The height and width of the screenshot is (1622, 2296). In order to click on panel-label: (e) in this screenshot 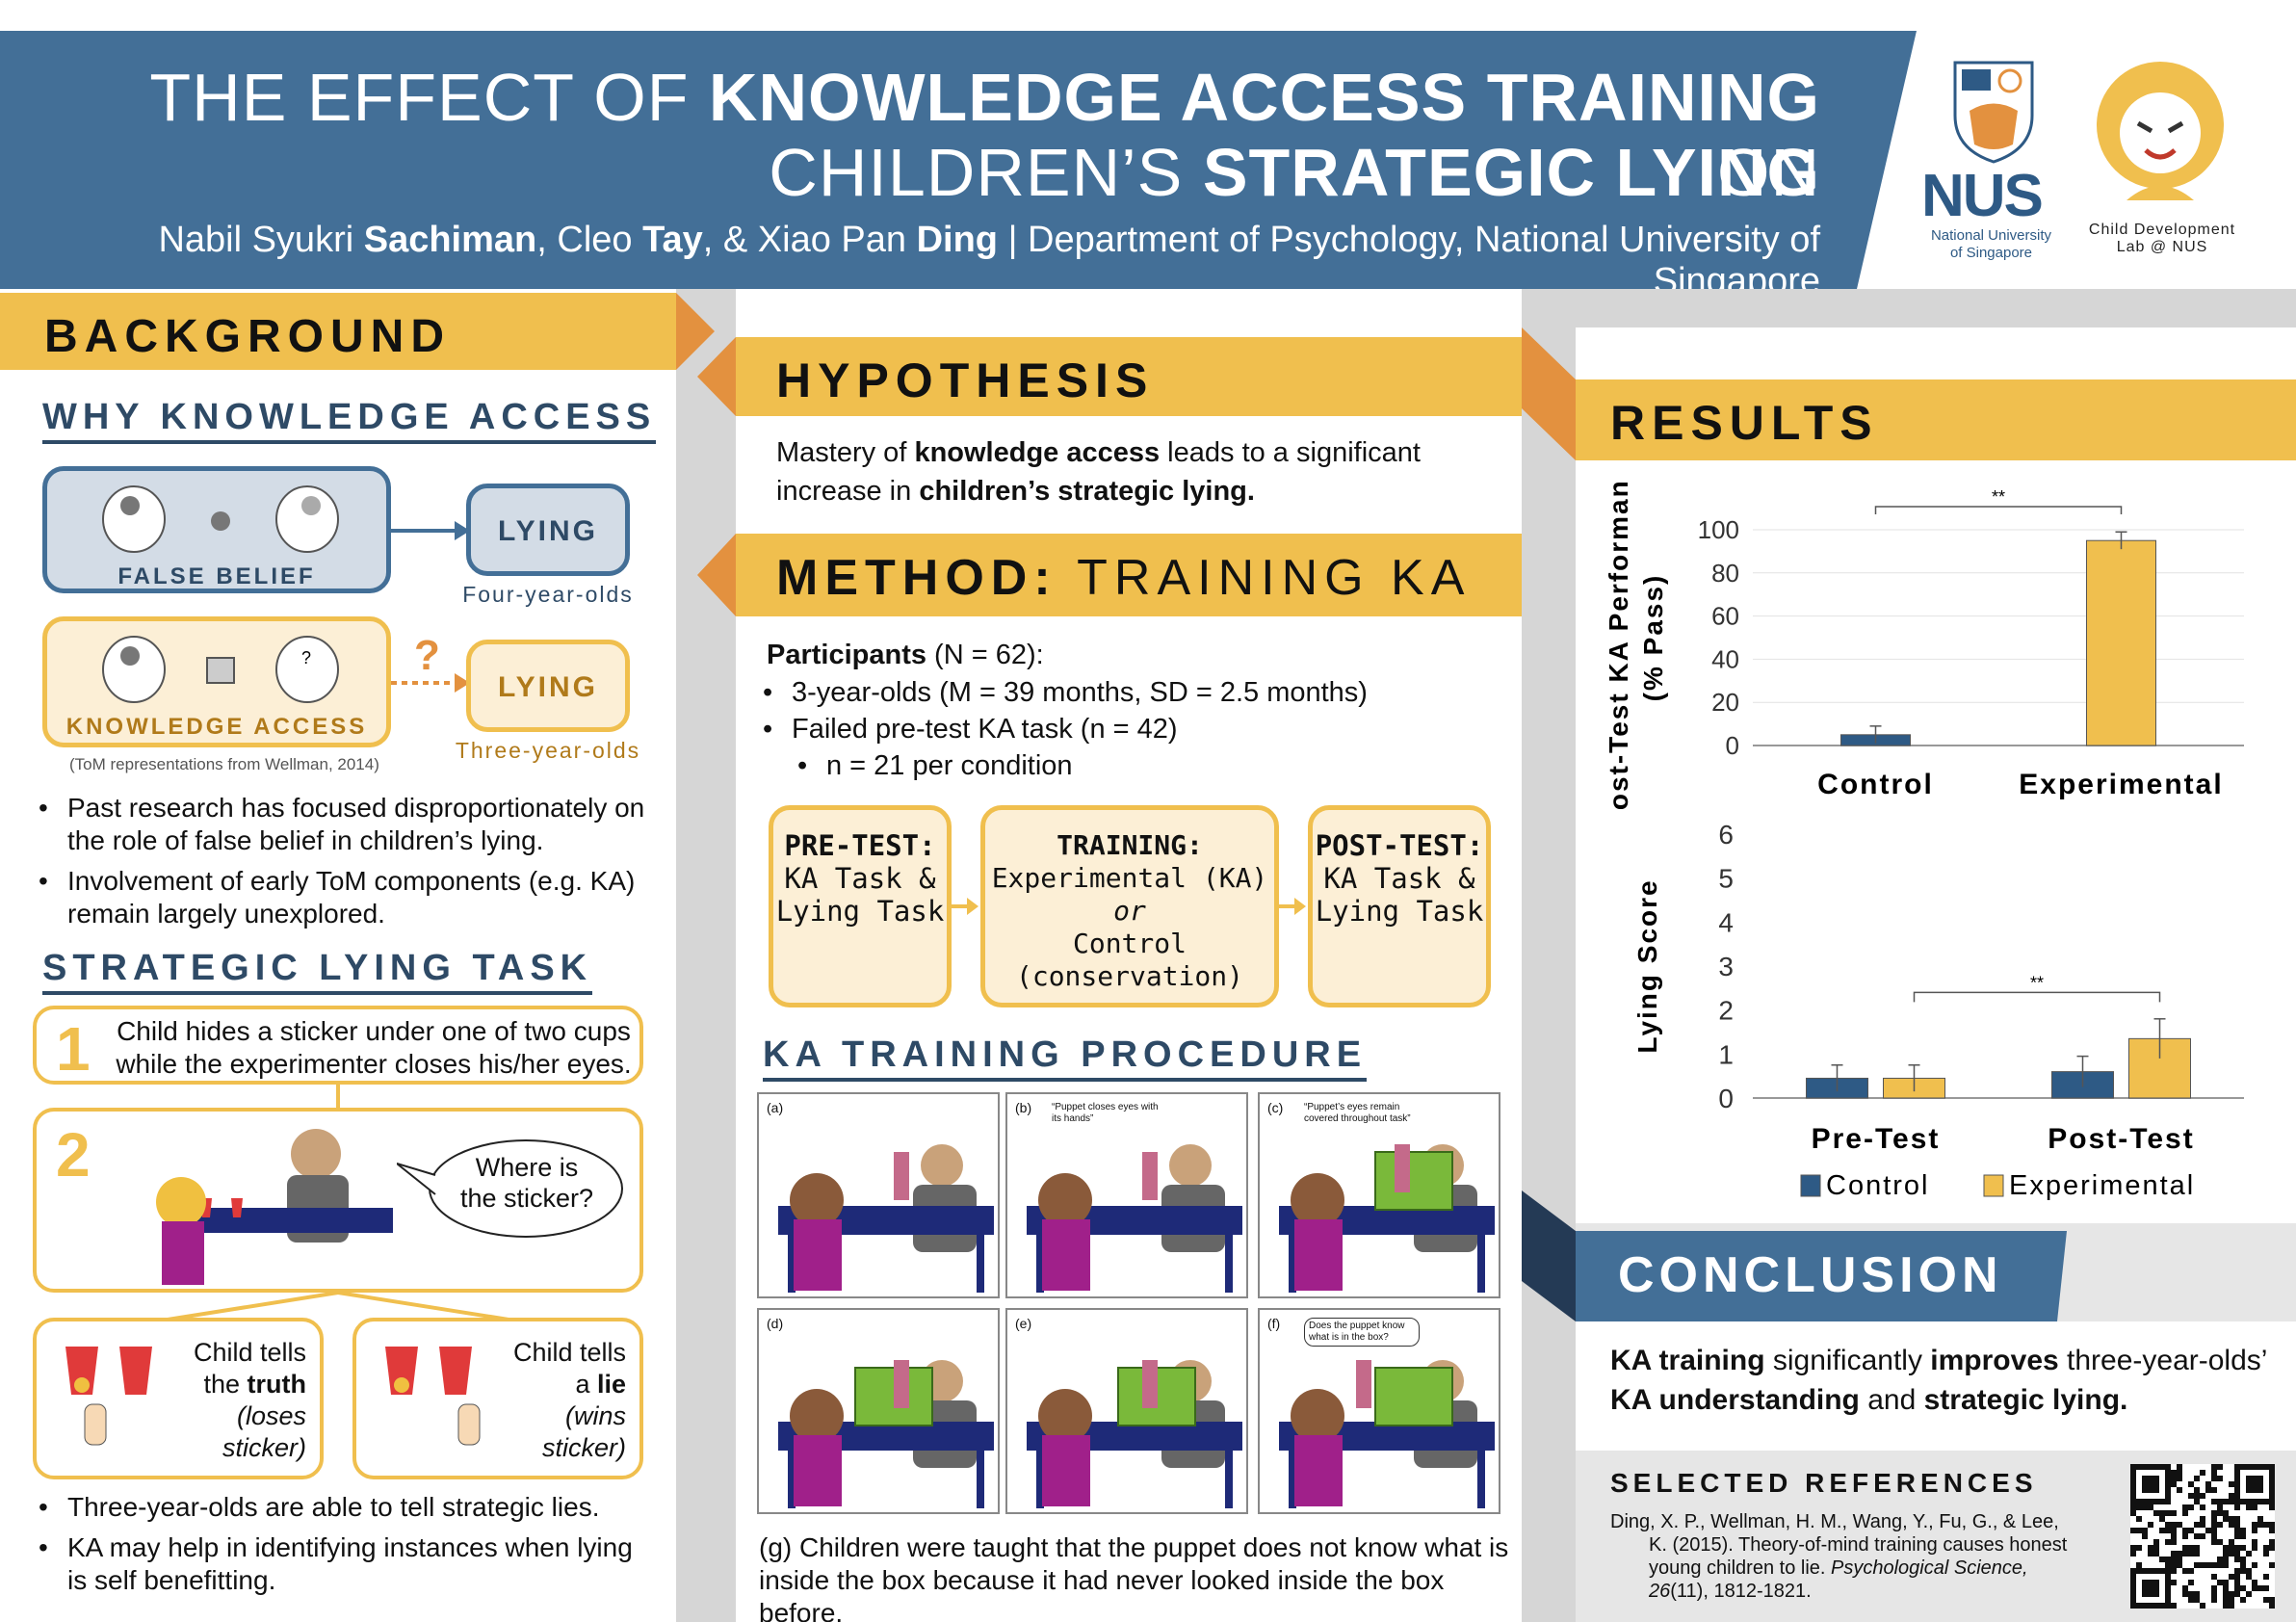, I will do `click(1023, 1323)`.